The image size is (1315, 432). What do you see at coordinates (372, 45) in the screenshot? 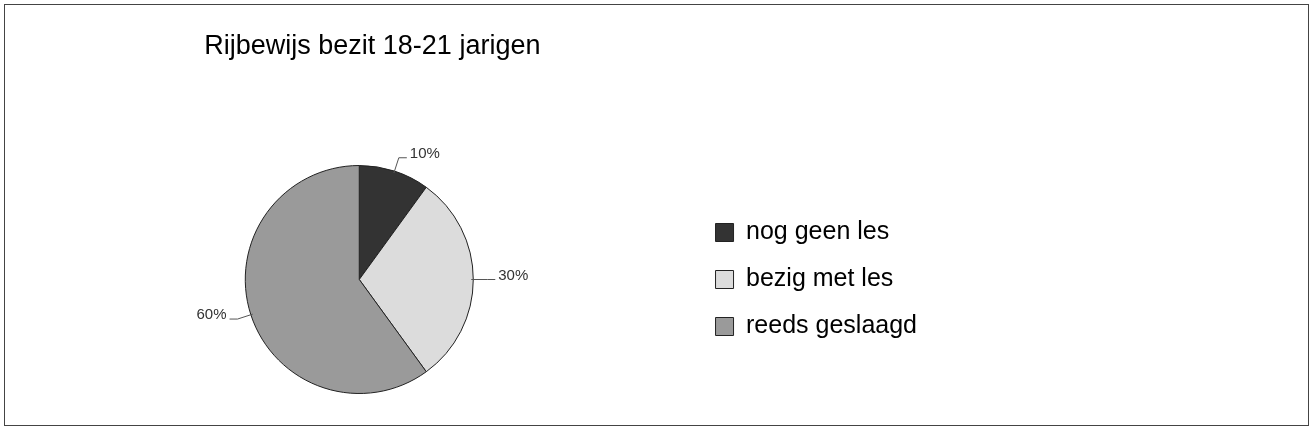
I see `chart-title: Rijbewijs bezit 18-21 jarigen` at bounding box center [372, 45].